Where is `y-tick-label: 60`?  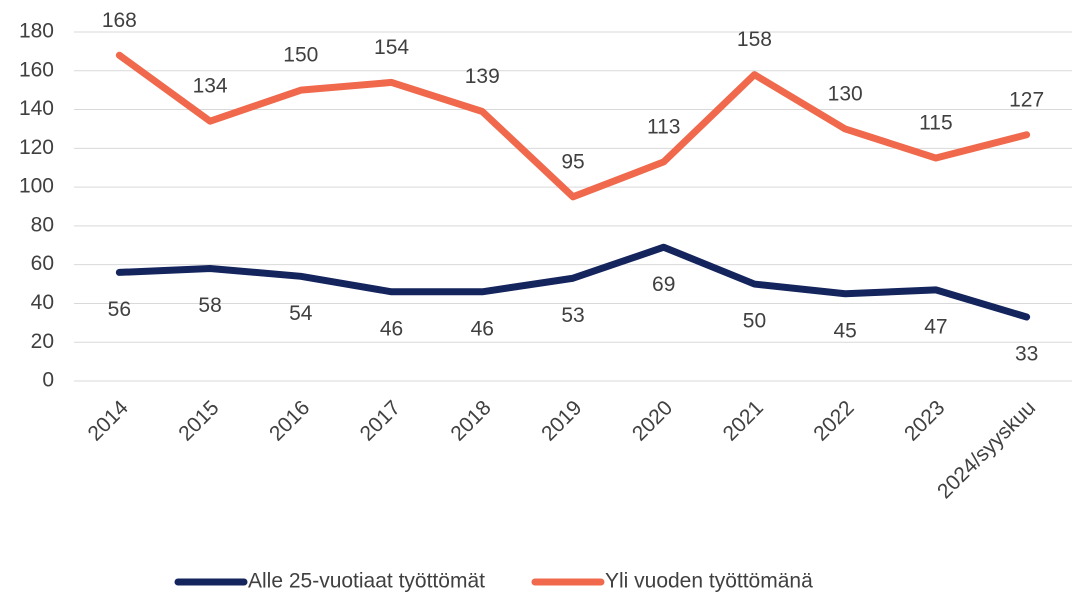 y-tick-label: 60 is located at coordinates (42, 263).